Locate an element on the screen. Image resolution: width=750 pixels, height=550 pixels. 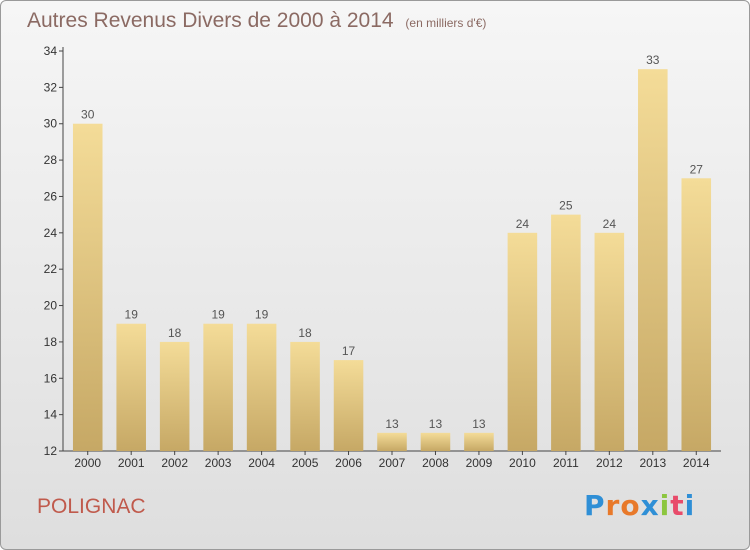
x-tick-label: 2002 is located at coordinates (174, 463).